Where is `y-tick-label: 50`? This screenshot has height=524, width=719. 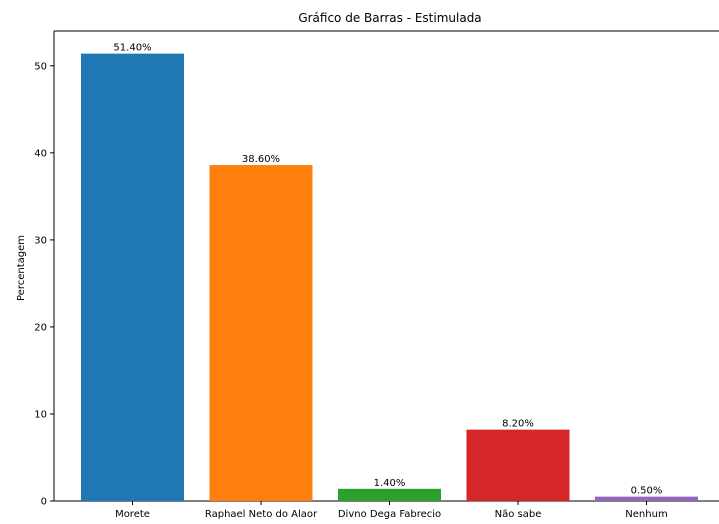 y-tick-label: 50 is located at coordinates (40, 66).